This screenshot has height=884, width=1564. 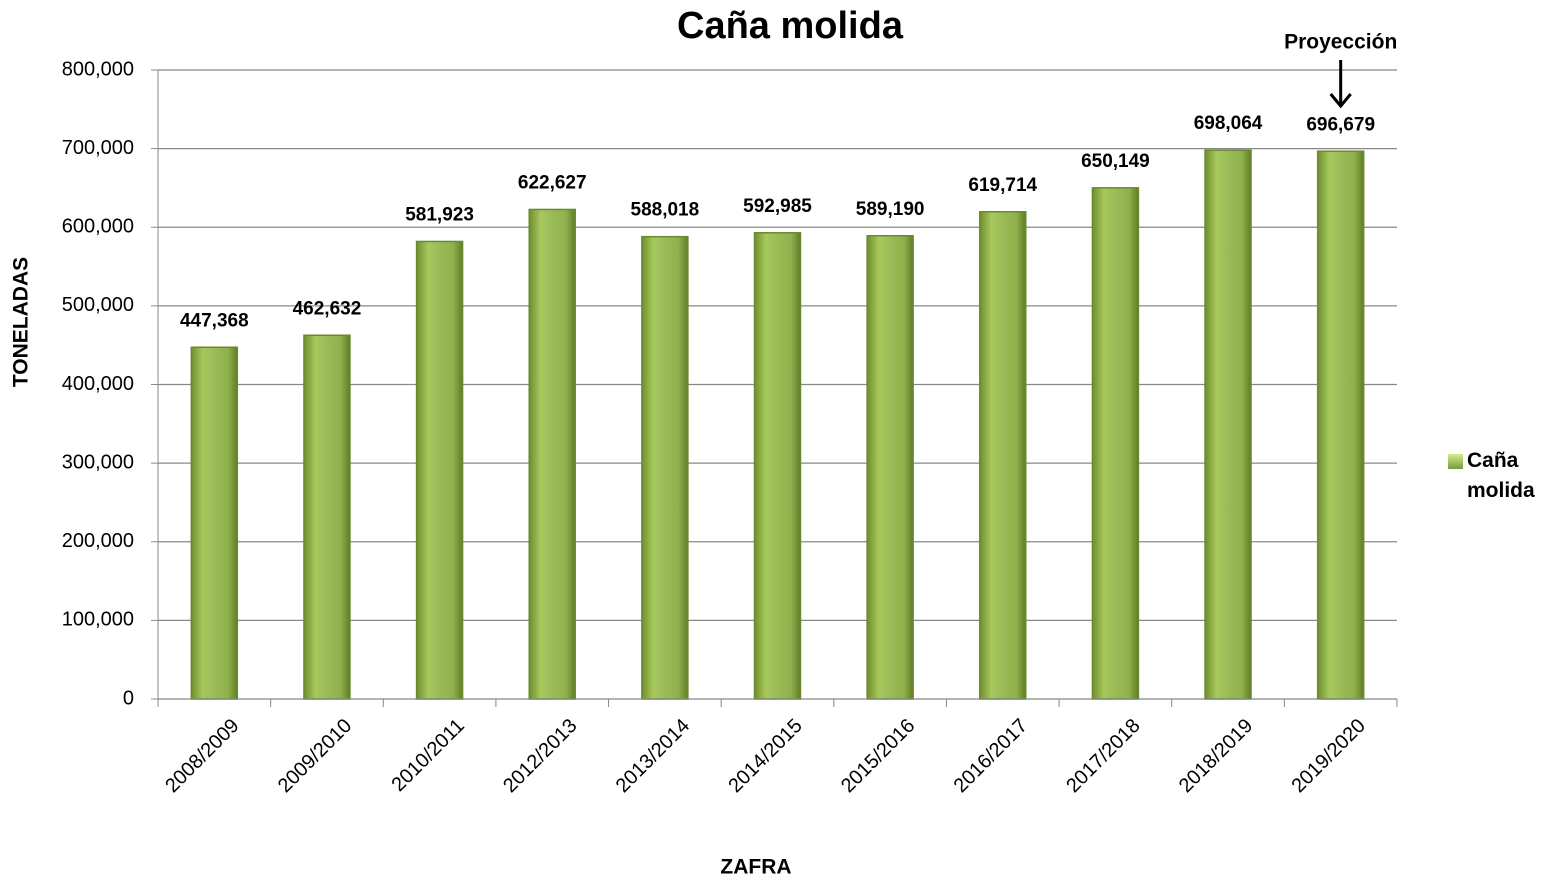 I want to click on y-tick-label: 800,000, so click(x=98, y=69).